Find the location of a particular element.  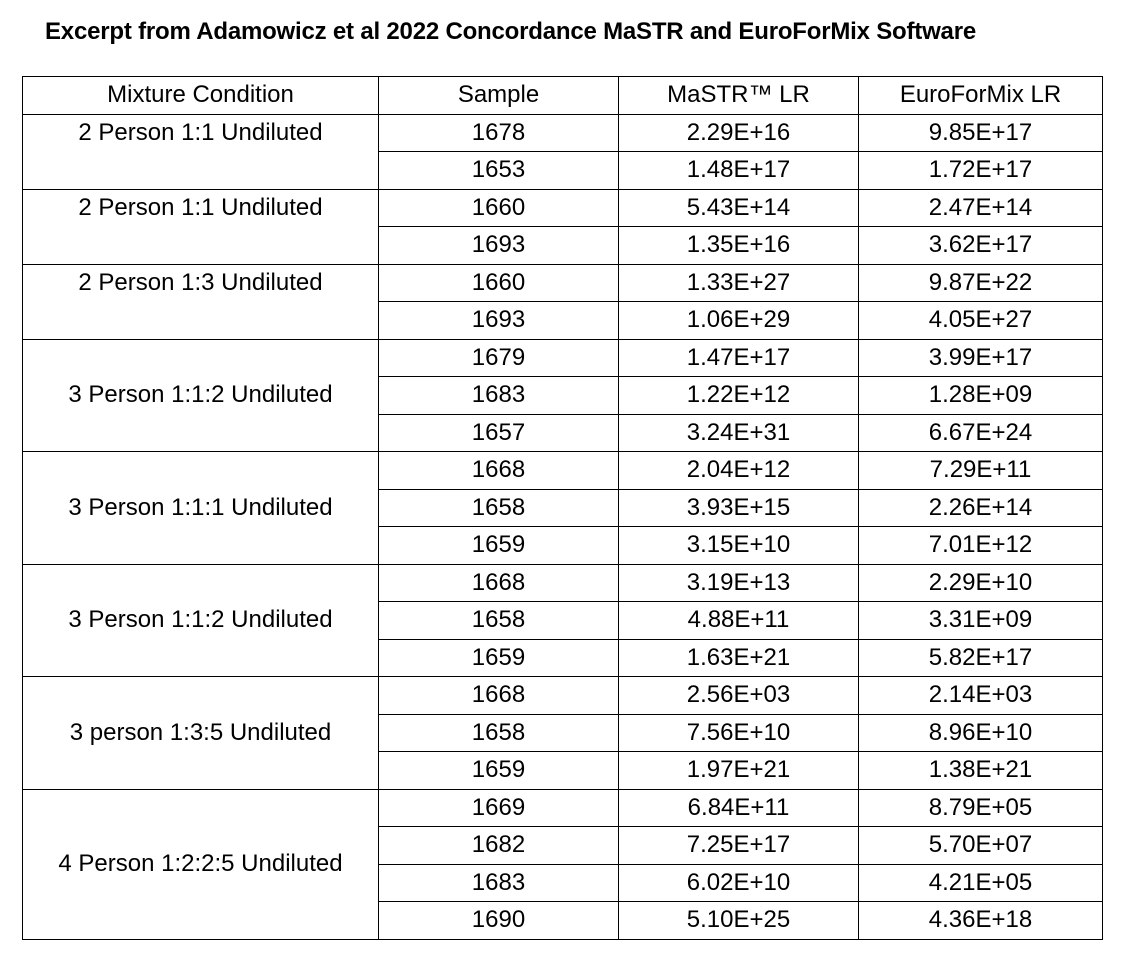

table-row: 1658 7.56E+10 8.96E+10 is located at coordinates (563, 732).